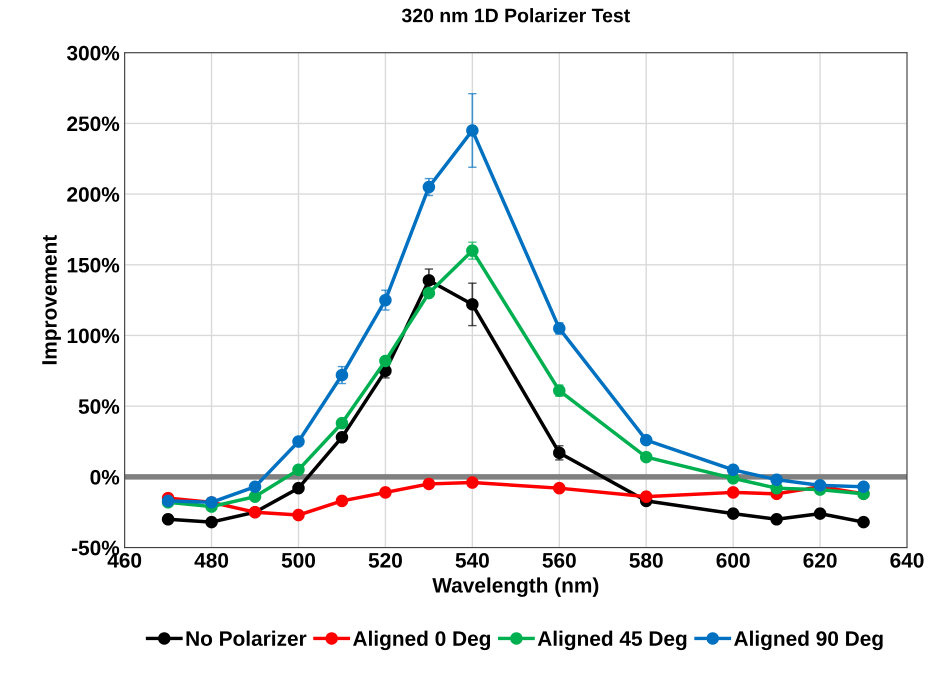  Describe the element at coordinates (299, 560) in the screenshot. I see `x-tick-label: 500` at that location.